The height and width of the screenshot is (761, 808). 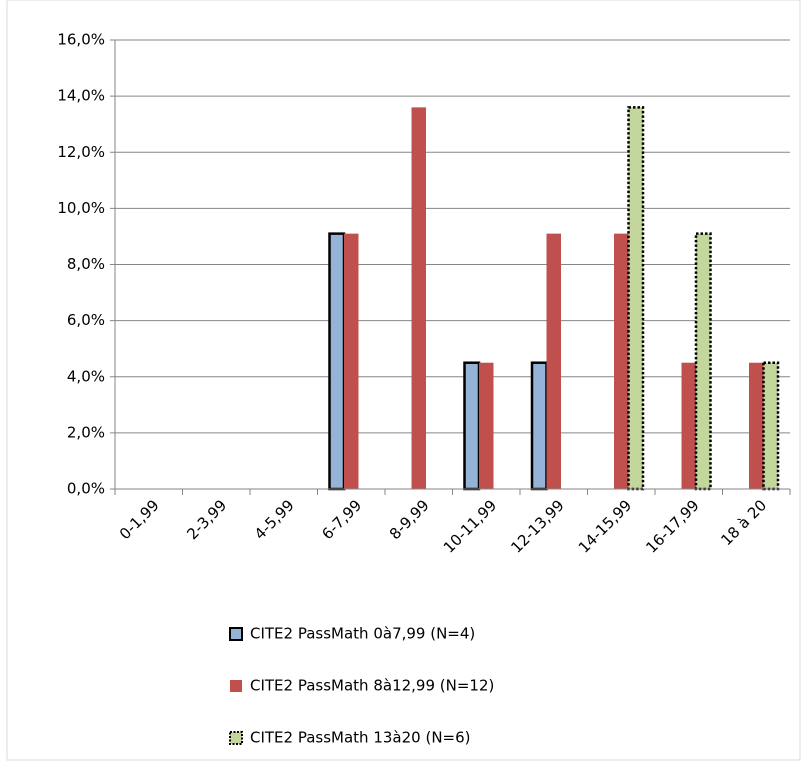 What do you see at coordinates (86, 432) in the screenshot?
I see `y-tick-label: 2,0%` at bounding box center [86, 432].